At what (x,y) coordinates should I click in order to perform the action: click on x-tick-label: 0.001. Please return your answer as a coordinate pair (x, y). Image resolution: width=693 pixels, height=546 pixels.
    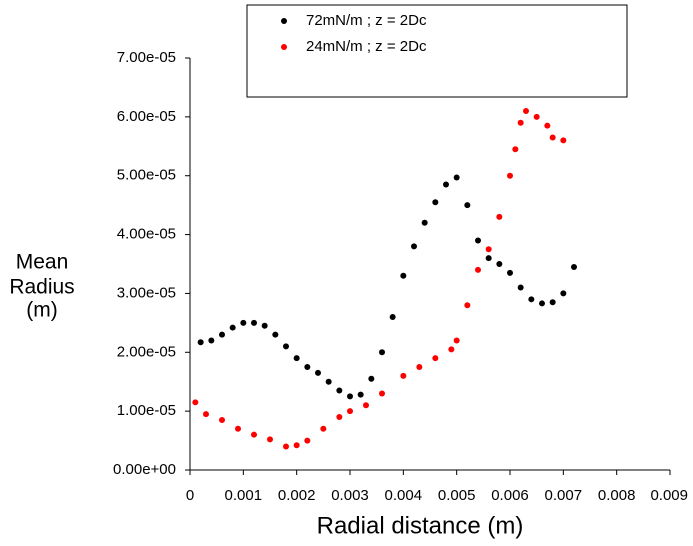
    Looking at the image, I should click on (244, 495).